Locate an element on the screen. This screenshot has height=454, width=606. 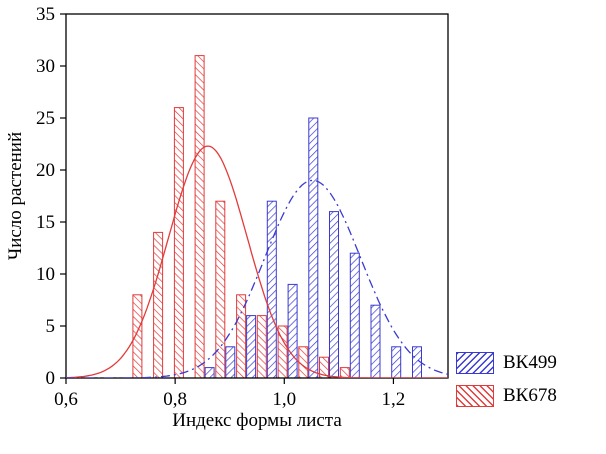
x-tick-label: 0,6 is located at coordinates (66, 399).